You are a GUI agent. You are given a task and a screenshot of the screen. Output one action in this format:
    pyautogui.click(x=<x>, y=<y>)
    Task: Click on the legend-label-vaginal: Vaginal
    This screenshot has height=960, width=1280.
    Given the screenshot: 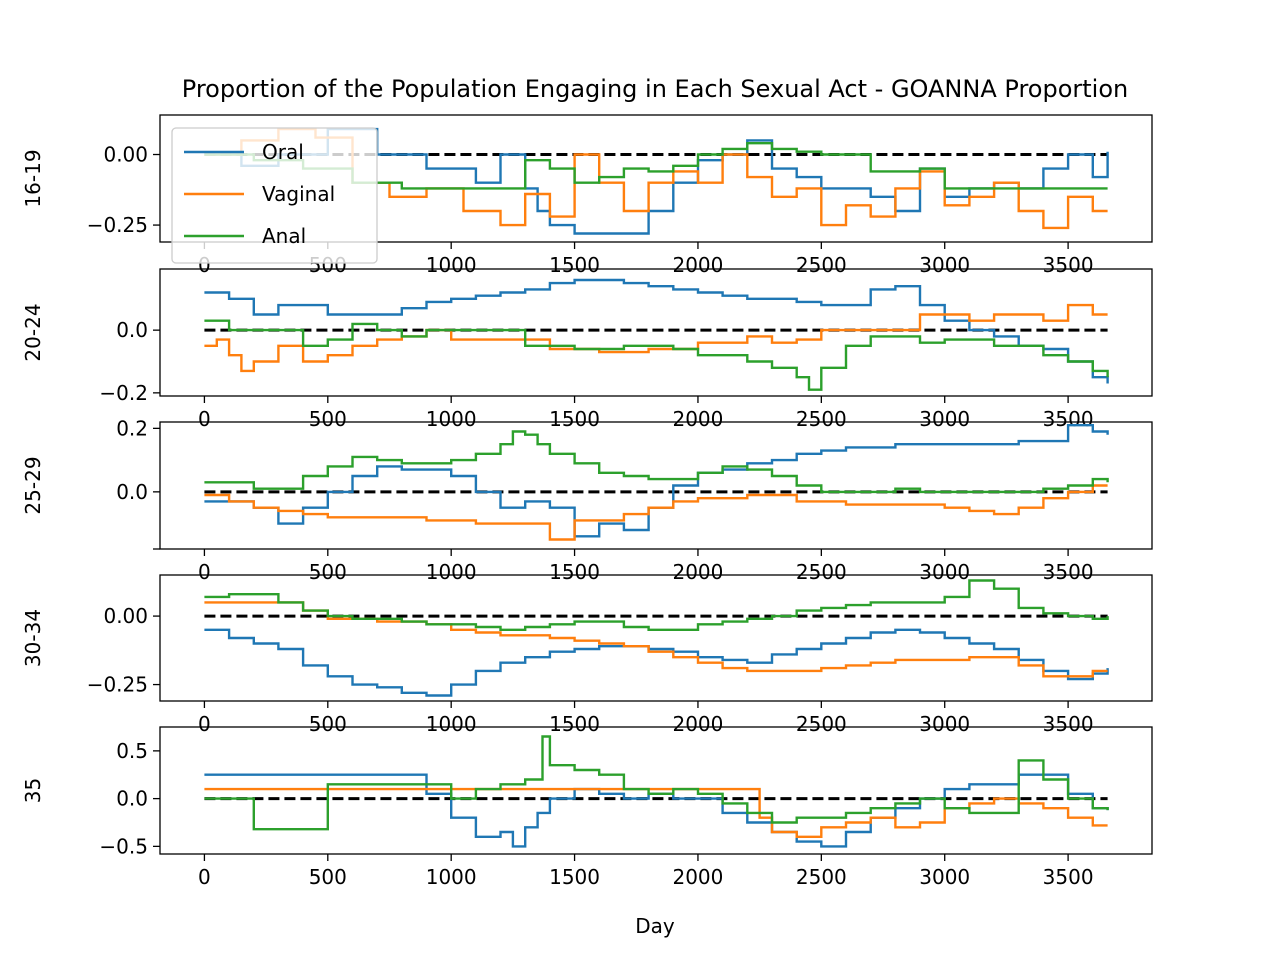 What is the action you would take?
    pyautogui.click(x=298, y=194)
    